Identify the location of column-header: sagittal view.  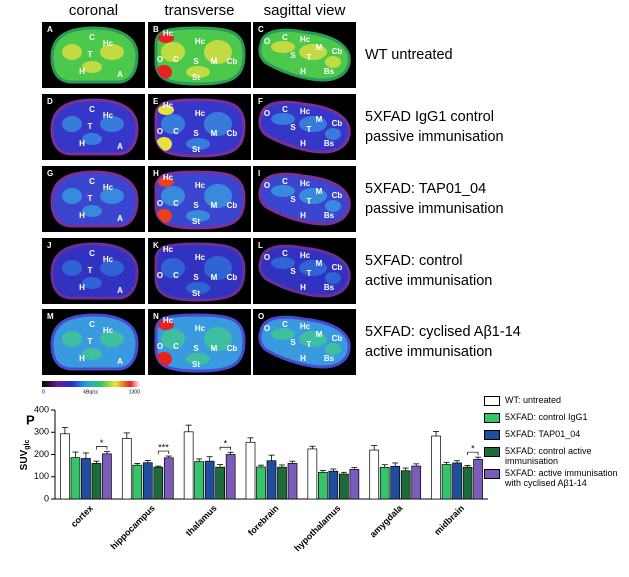
(305, 10).